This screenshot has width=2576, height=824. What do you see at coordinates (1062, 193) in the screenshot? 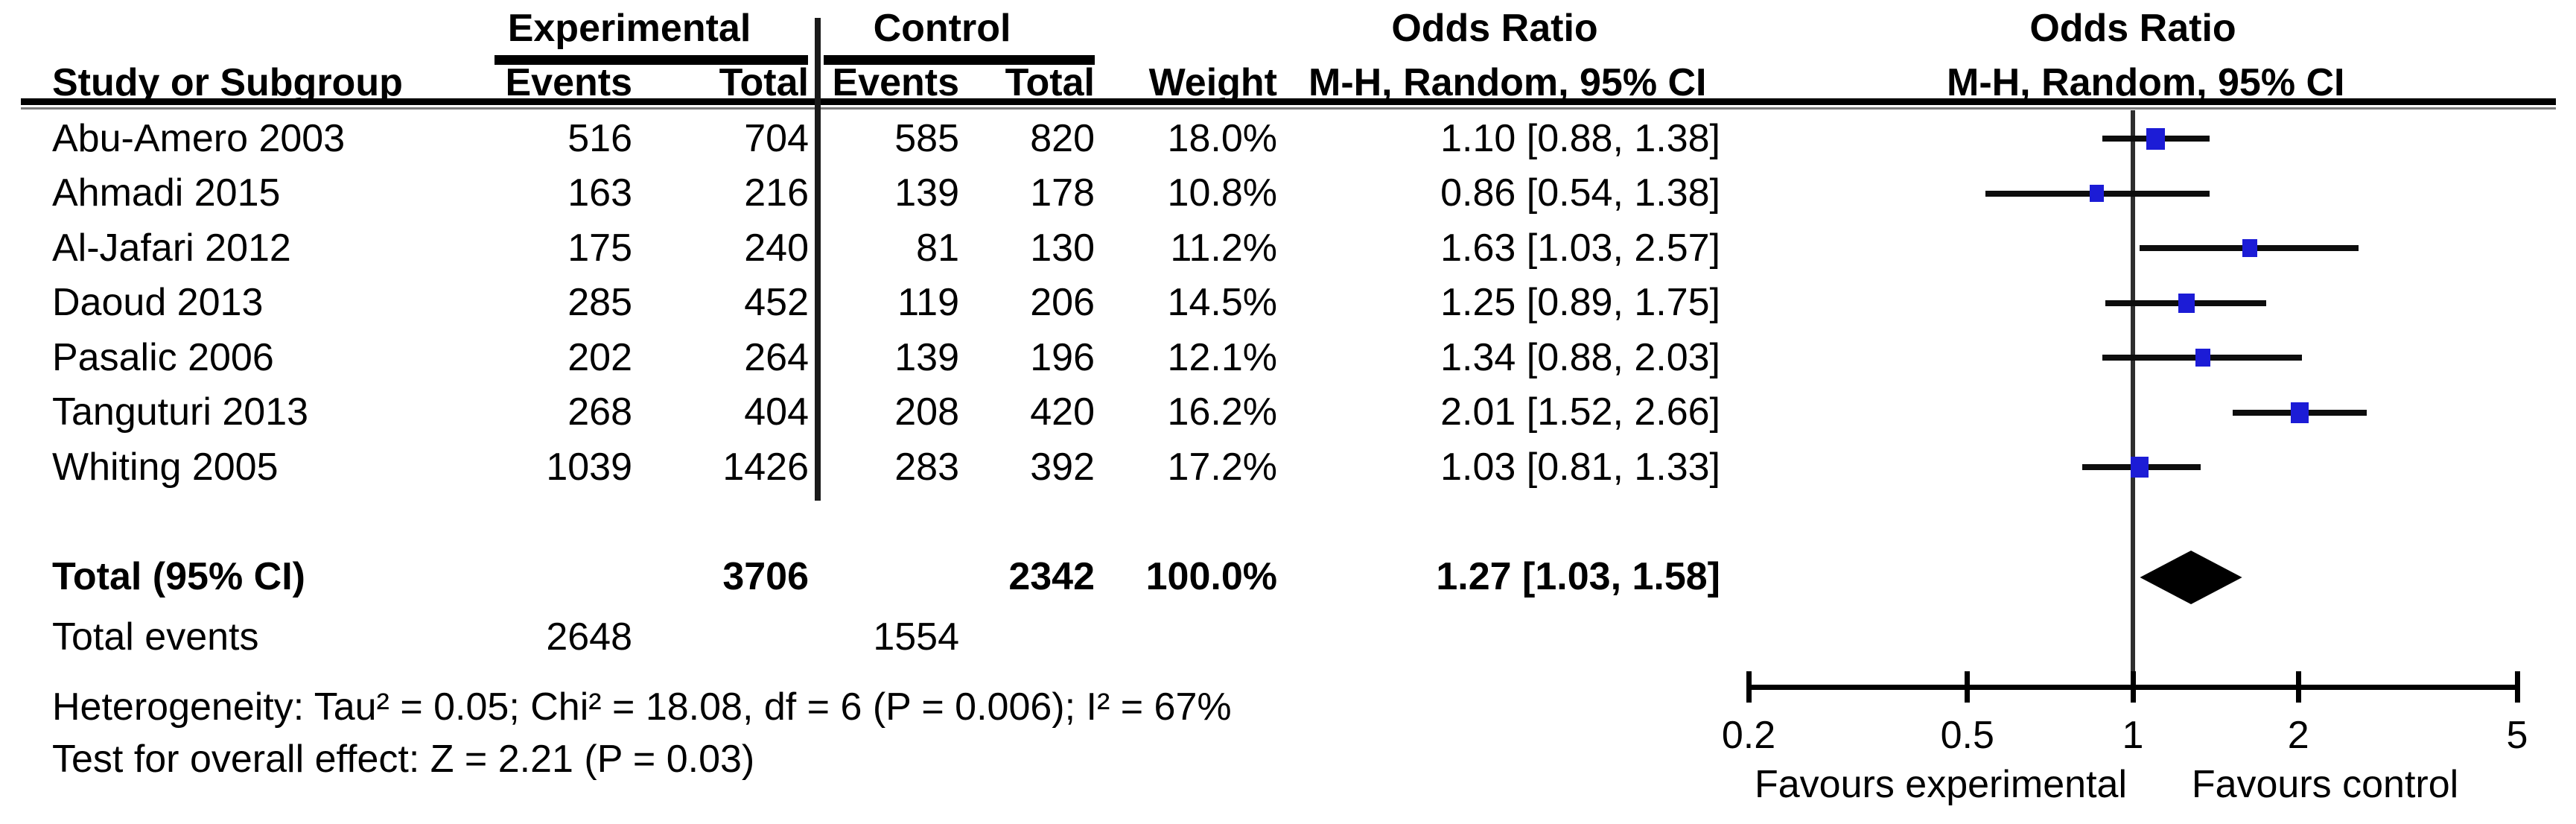
I see `ctrl-total-value: 178` at bounding box center [1062, 193].